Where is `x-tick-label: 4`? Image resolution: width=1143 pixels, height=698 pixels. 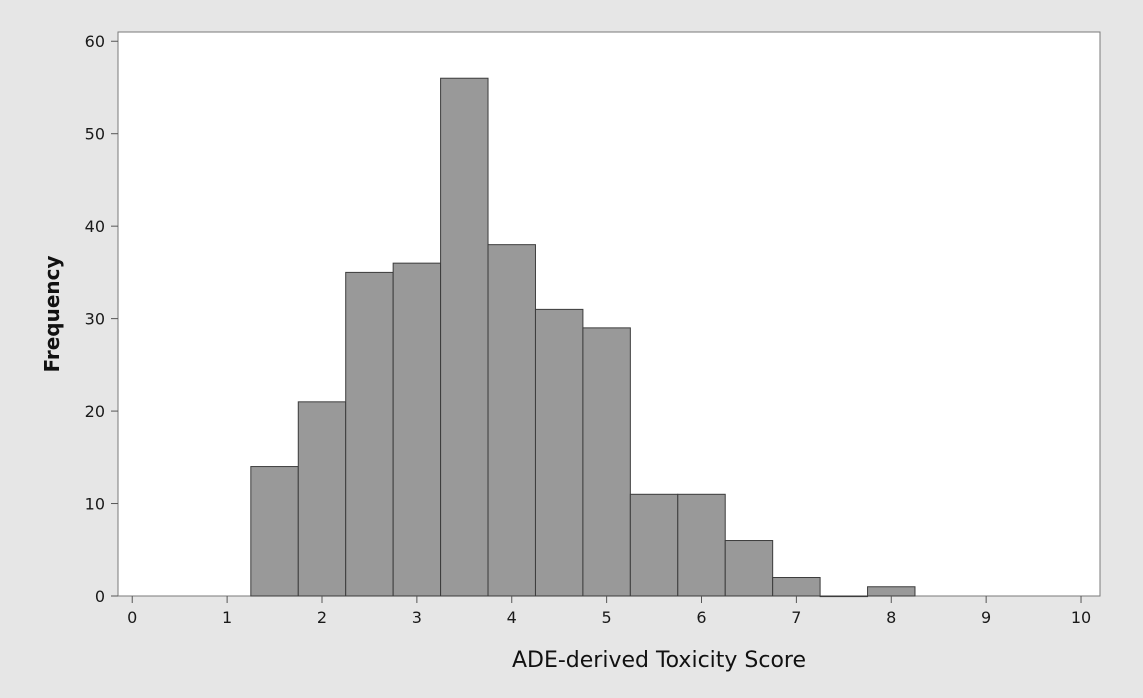 x-tick-label: 4 is located at coordinates (512, 617).